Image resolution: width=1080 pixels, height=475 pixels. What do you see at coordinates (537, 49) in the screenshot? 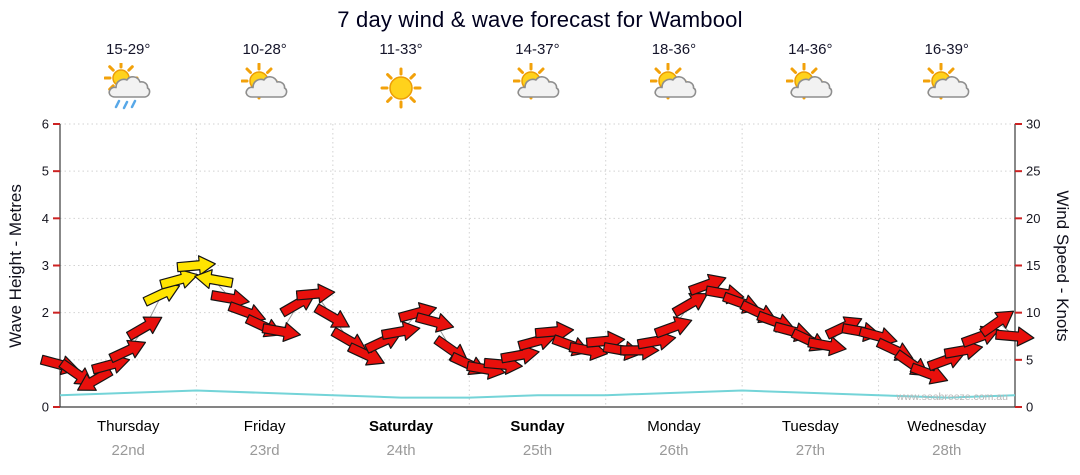
I see `day-temp-range: 14-37°` at bounding box center [537, 49].